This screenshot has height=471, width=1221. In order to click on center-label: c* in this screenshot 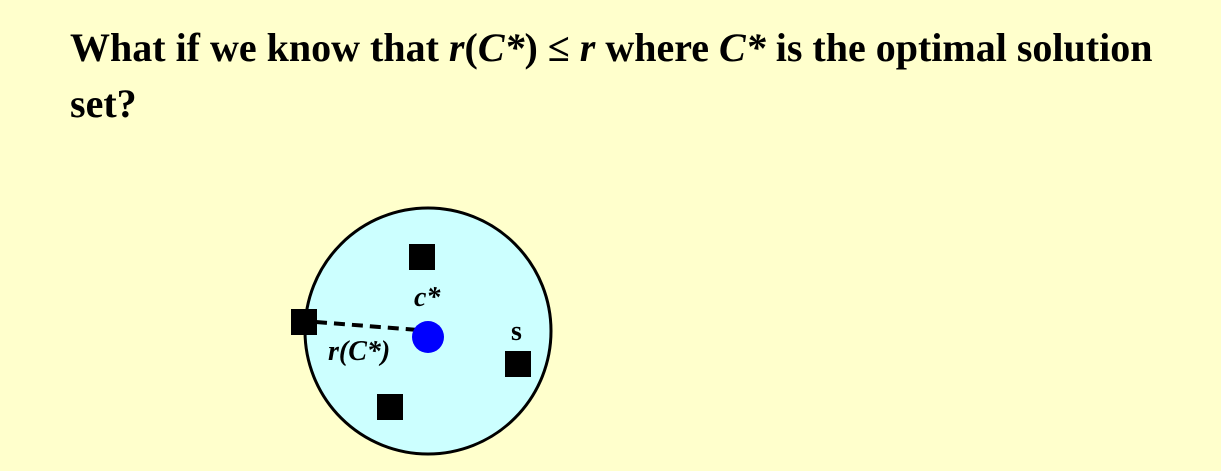, I will do `click(427, 297)`.